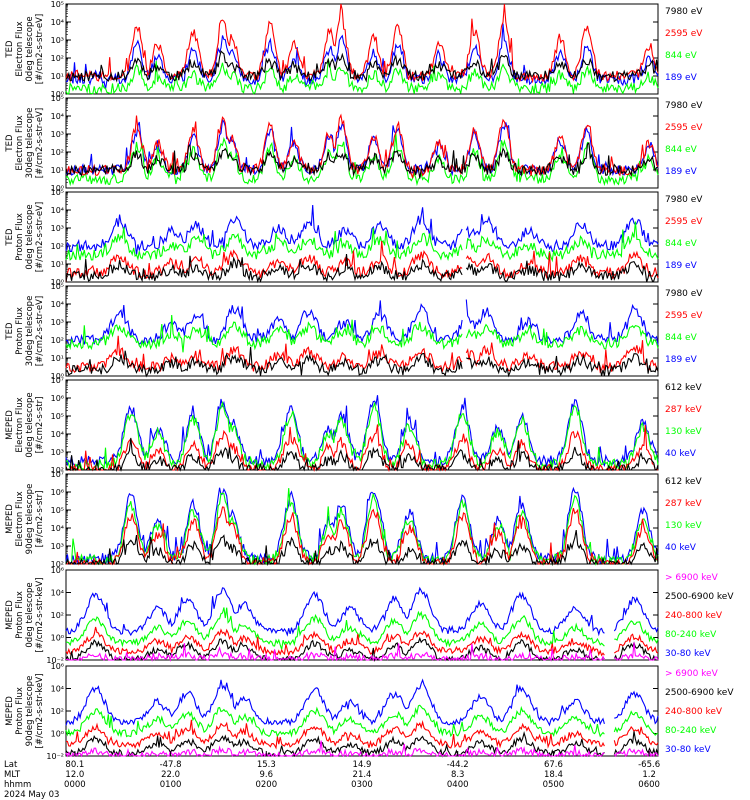  What do you see at coordinates (681, 548) in the screenshot?
I see `legend-entry: 40 keV` at bounding box center [681, 548].